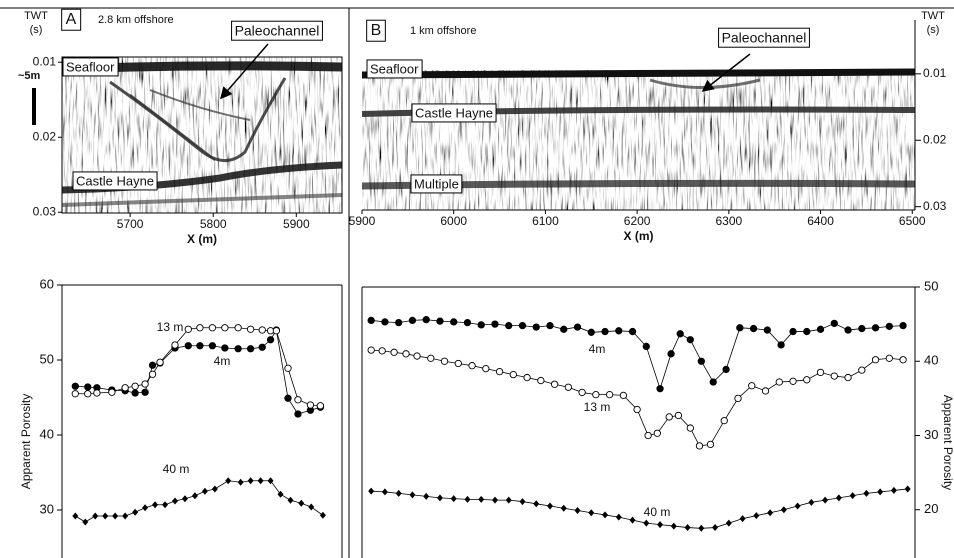  Describe the element at coordinates (639, 236) in the screenshot. I see `x-axis-label: X (m)` at that location.